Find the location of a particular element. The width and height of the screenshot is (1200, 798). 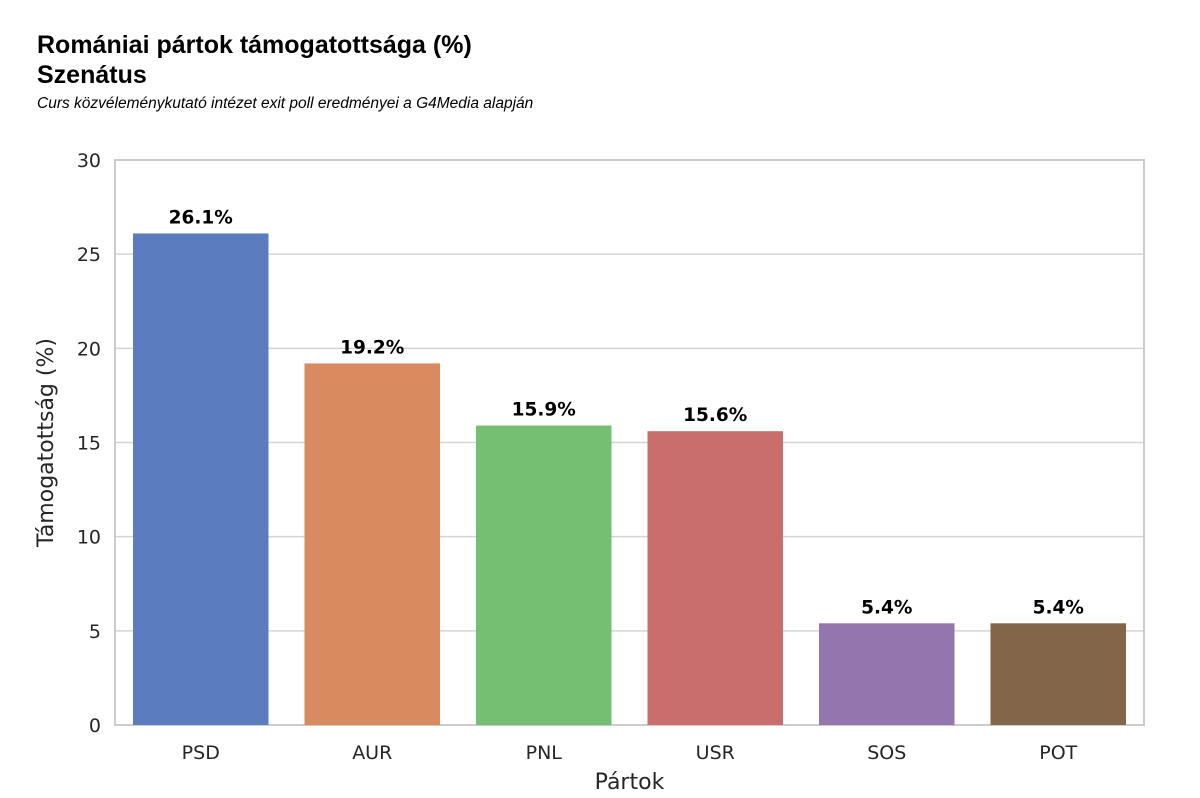

bar-aur is located at coordinates (372, 544).